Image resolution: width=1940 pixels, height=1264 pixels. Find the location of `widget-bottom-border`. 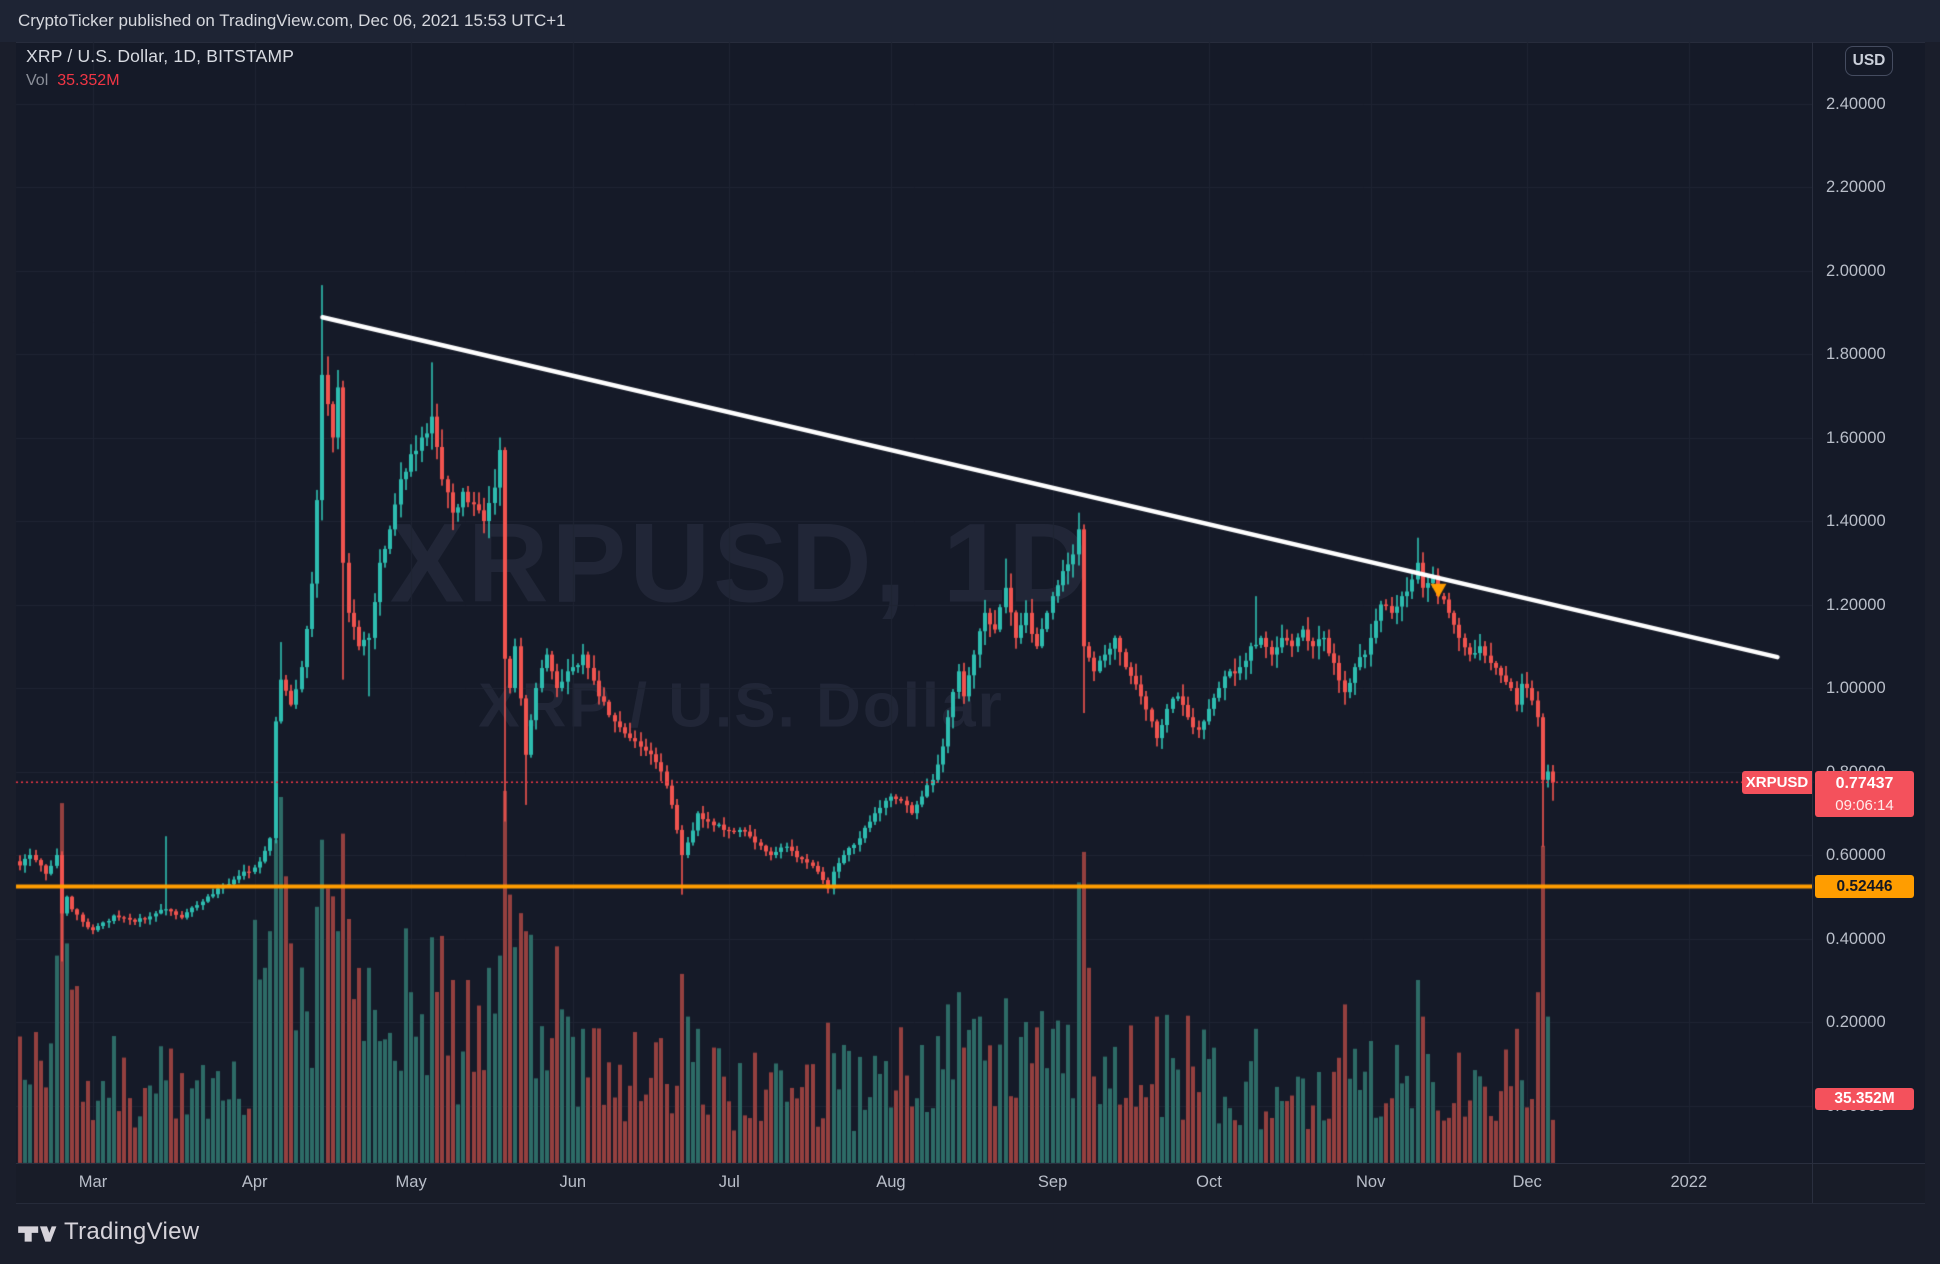

widget-bottom-border is located at coordinates (970, 1203).